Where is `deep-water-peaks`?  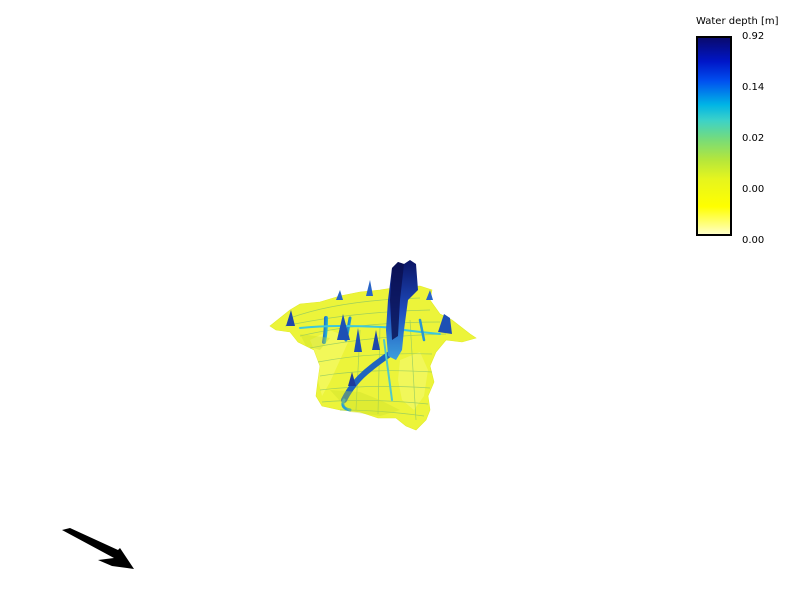 deep-water-peaks is located at coordinates (369, 323).